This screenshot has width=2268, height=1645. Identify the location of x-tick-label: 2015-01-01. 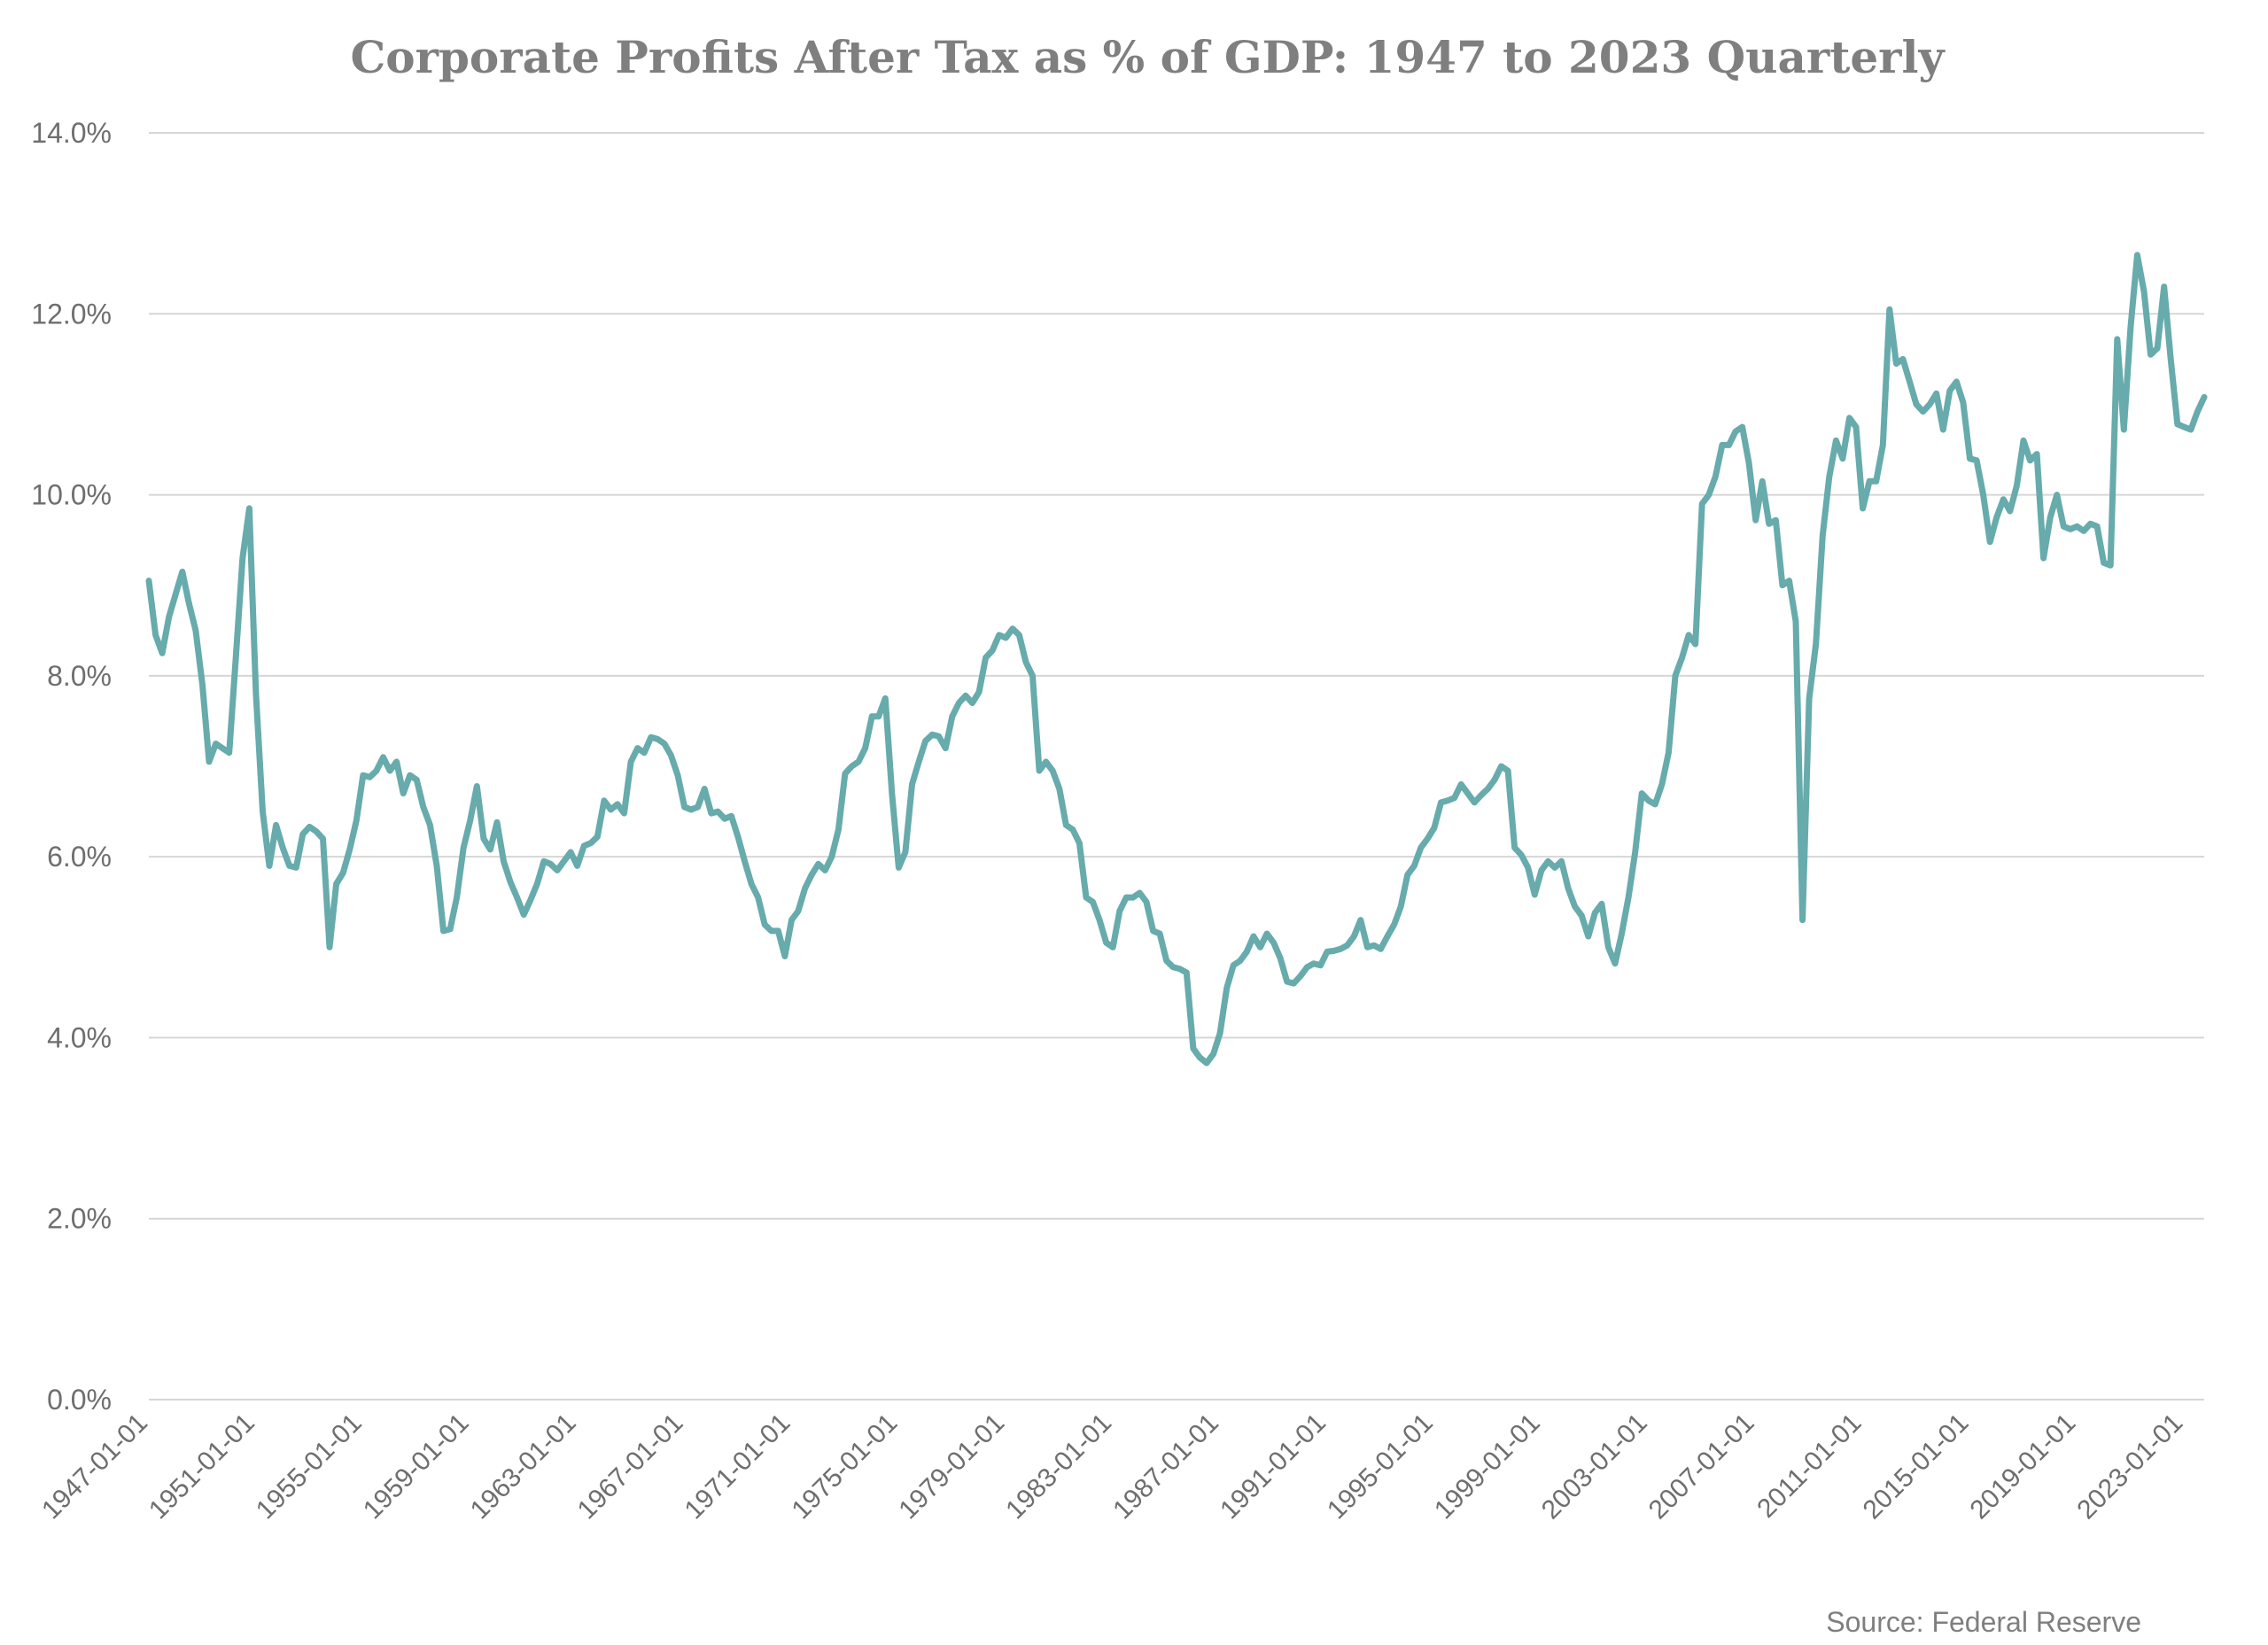
(1916, 1466).